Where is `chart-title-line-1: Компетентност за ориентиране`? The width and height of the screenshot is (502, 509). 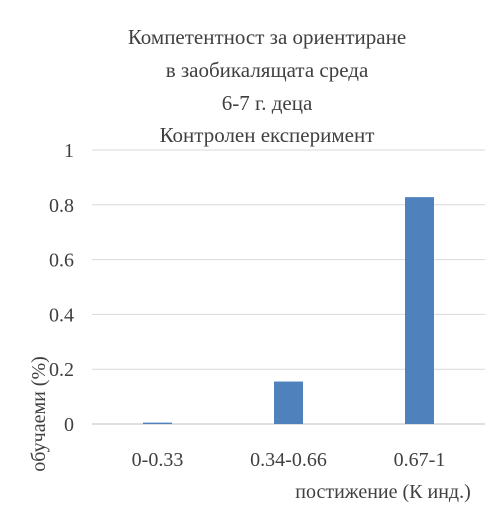 chart-title-line-1: Компетентност за ориентиране is located at coordinates (267, 37).